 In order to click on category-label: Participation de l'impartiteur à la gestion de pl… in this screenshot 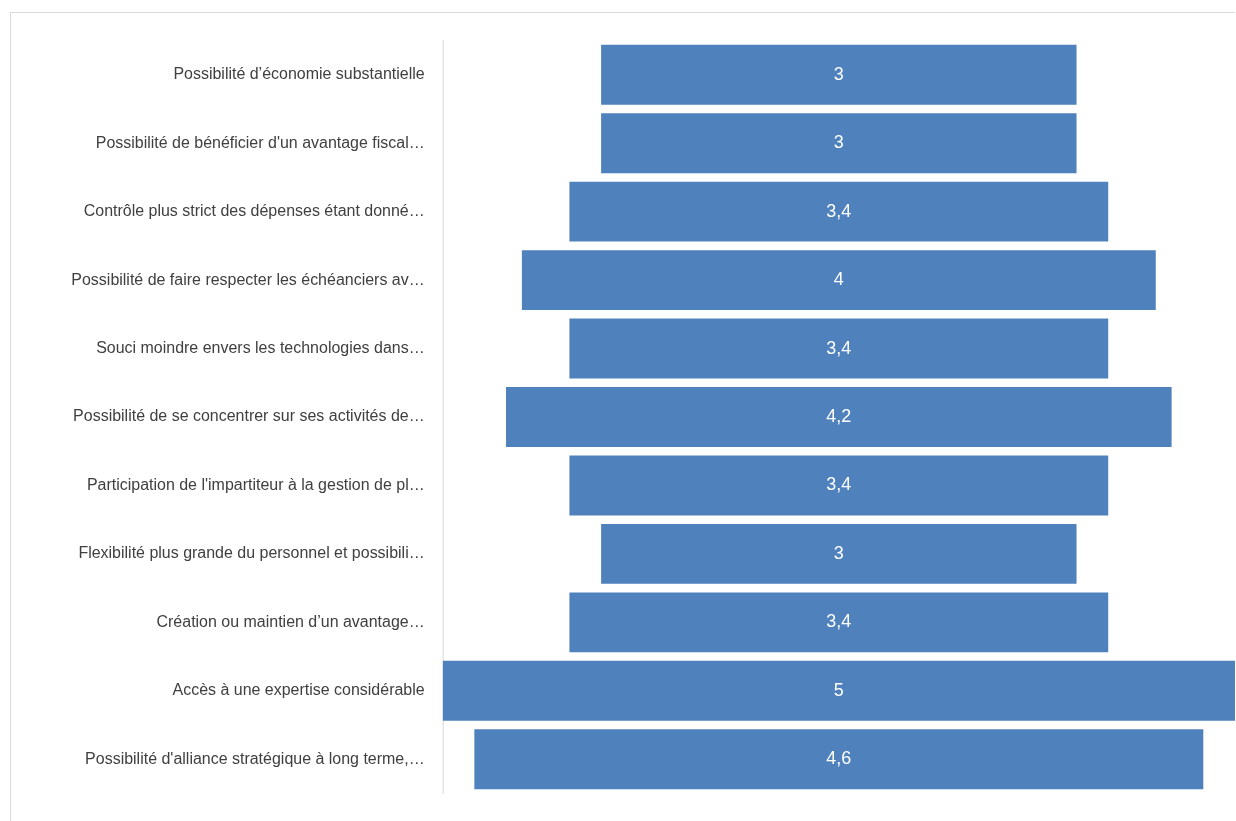, I will do `click(255, 484)`.